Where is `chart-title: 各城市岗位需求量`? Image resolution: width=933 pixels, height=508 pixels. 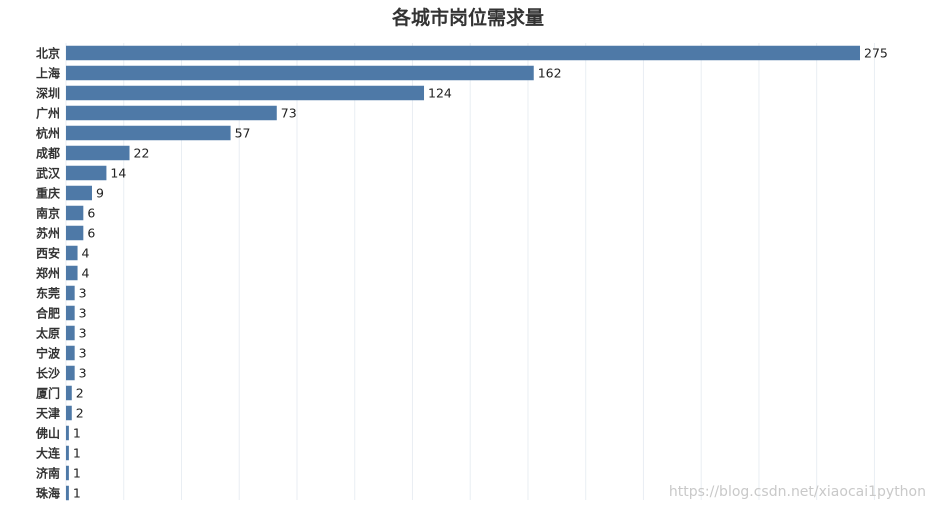 chart-title: 各城市岗位需求量 is located at coordinates (467, 17).